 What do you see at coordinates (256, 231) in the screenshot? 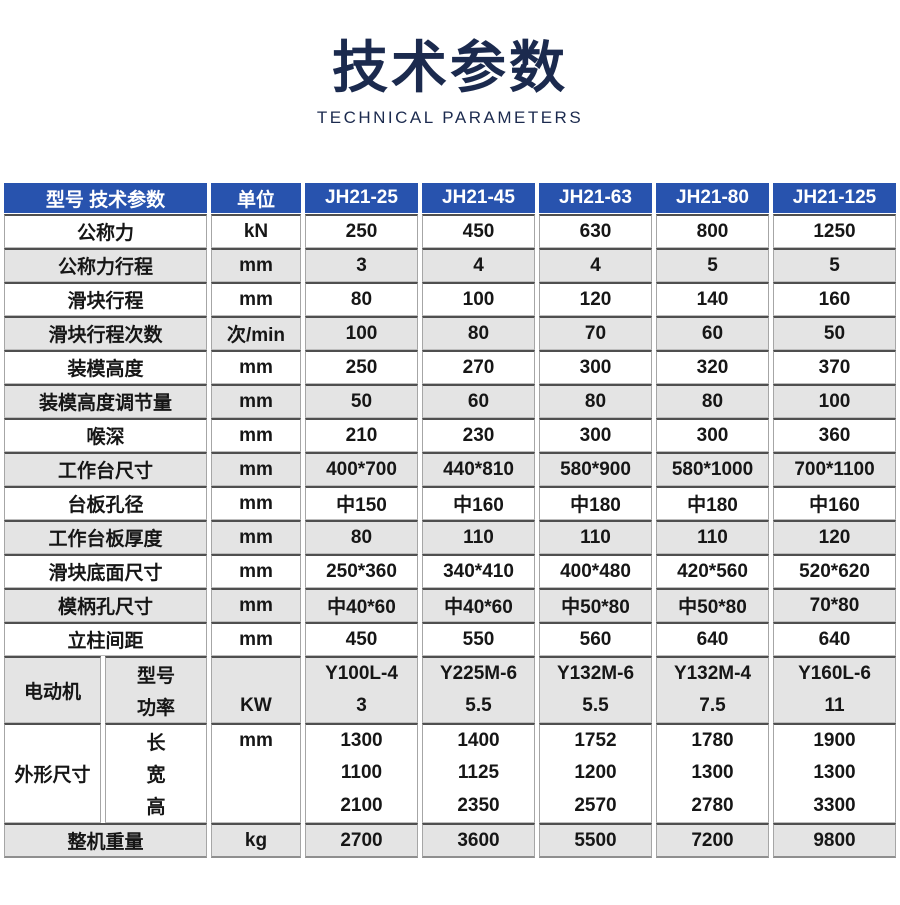
I see `unit-cell: kN` at bounding box center [256, 231].